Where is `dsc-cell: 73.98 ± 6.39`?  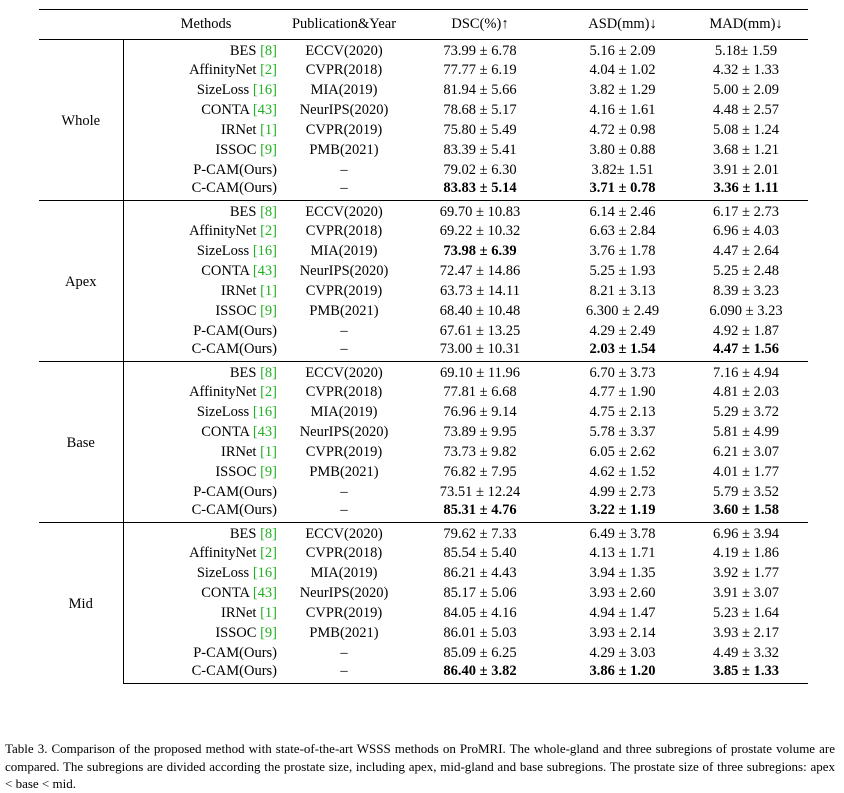 dsc-cell: 73.98 ± 6.39 is located at coordinates (480, 250).